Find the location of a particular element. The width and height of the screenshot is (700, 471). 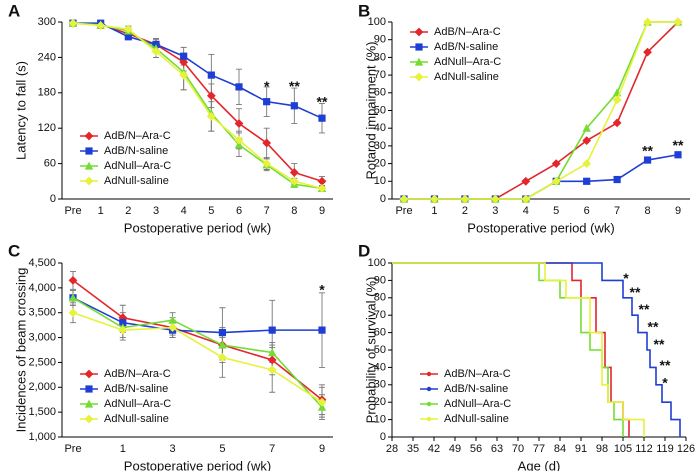

y-tick-label: 2,500 is located at coordinates (42, 362).